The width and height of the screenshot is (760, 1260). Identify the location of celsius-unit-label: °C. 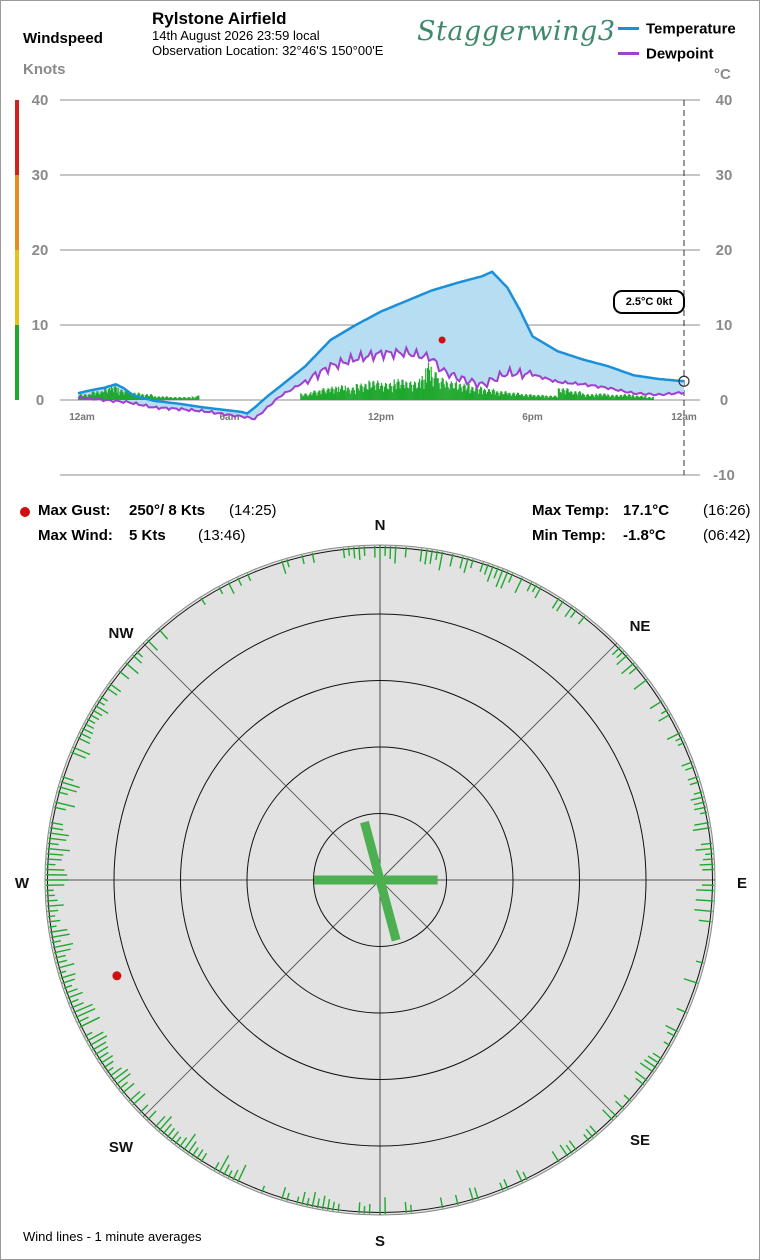
(722, 74).